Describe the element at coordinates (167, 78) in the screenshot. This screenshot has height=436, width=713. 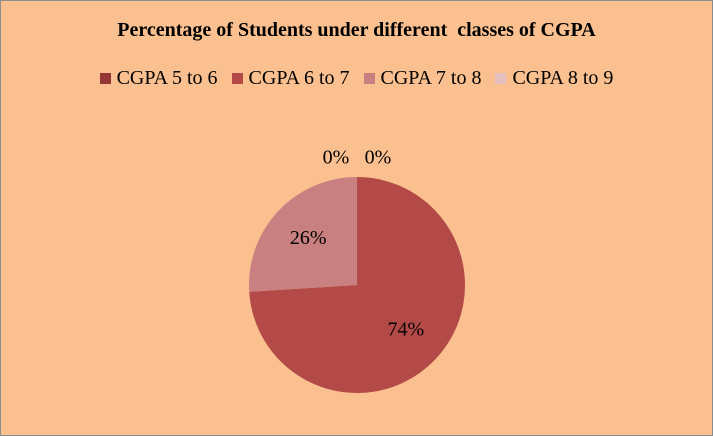
I see `legend-label-0: CGPA 5 to 6` at that location.